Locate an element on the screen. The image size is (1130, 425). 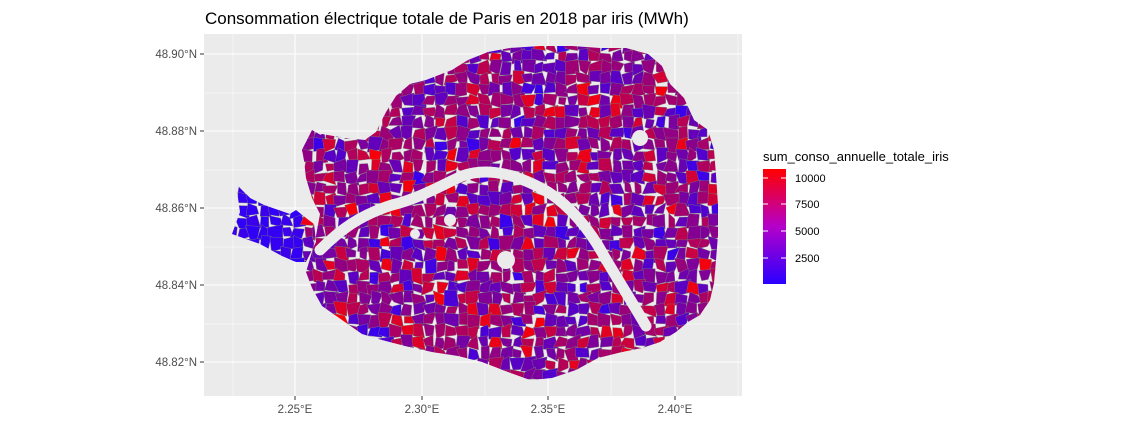
x-tick-label: 2.35°E is located at coordinates (548, 410).